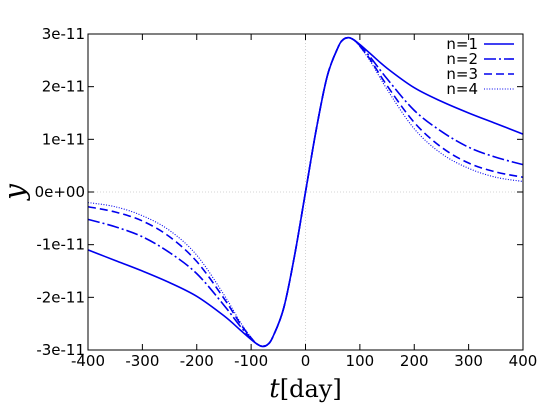 Image resolution: width=545 pixels, height=409 pixels. Describe the element at coordinates (63, 34) in the screenshot. I see `y-tick-label: 3e-11` at that location.